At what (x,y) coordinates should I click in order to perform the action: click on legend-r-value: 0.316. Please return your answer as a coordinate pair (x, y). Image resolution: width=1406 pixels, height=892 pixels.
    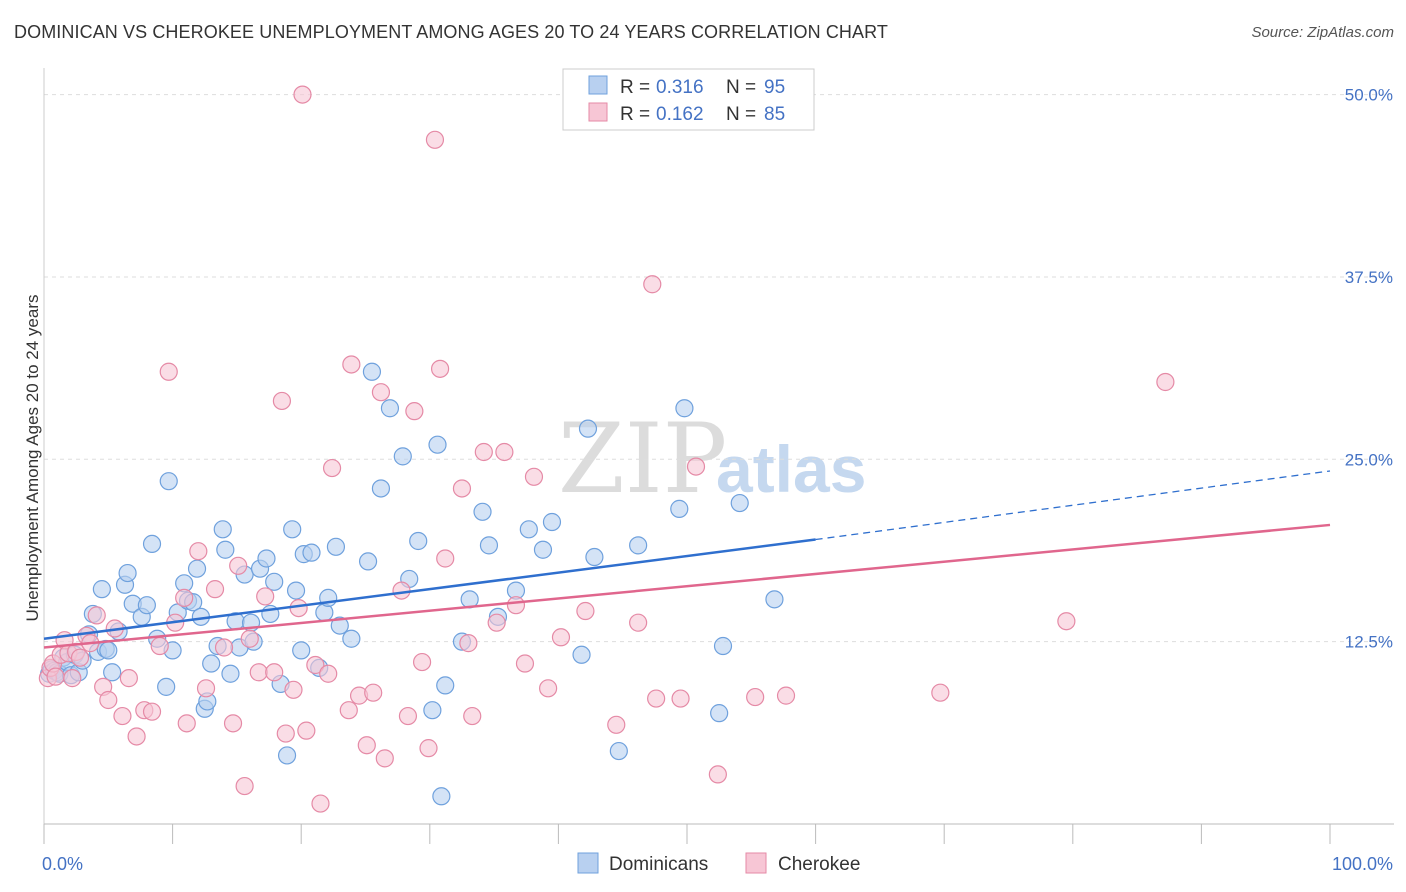
    Looking at the image, I should click on (680, 87).